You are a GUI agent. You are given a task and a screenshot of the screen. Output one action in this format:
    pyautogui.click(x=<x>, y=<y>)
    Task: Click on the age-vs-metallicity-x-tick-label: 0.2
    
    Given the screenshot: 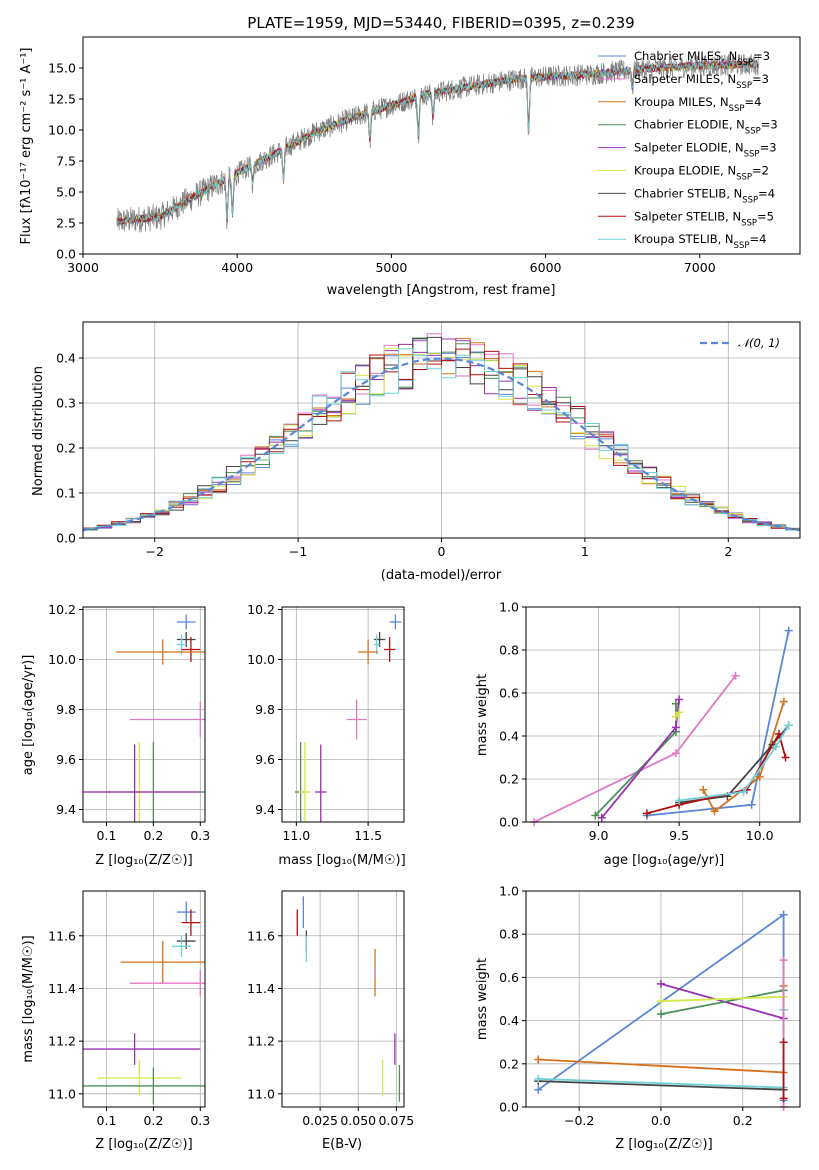 What is the action you would take?
    pyautogui.click(x=153, y=835)
    